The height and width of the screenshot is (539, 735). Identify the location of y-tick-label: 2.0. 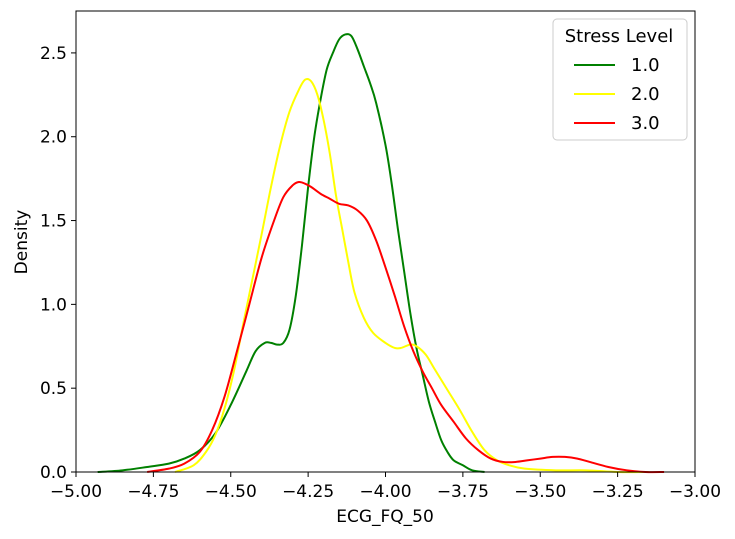
(53, 138).